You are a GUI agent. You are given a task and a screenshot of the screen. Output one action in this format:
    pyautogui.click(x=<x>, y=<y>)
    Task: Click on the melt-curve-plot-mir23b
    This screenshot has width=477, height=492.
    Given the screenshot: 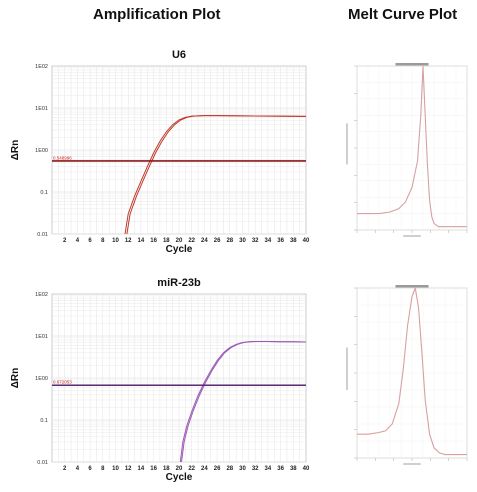 What is the action you would take?
    pyautogui.click(x=407, y=375)
    